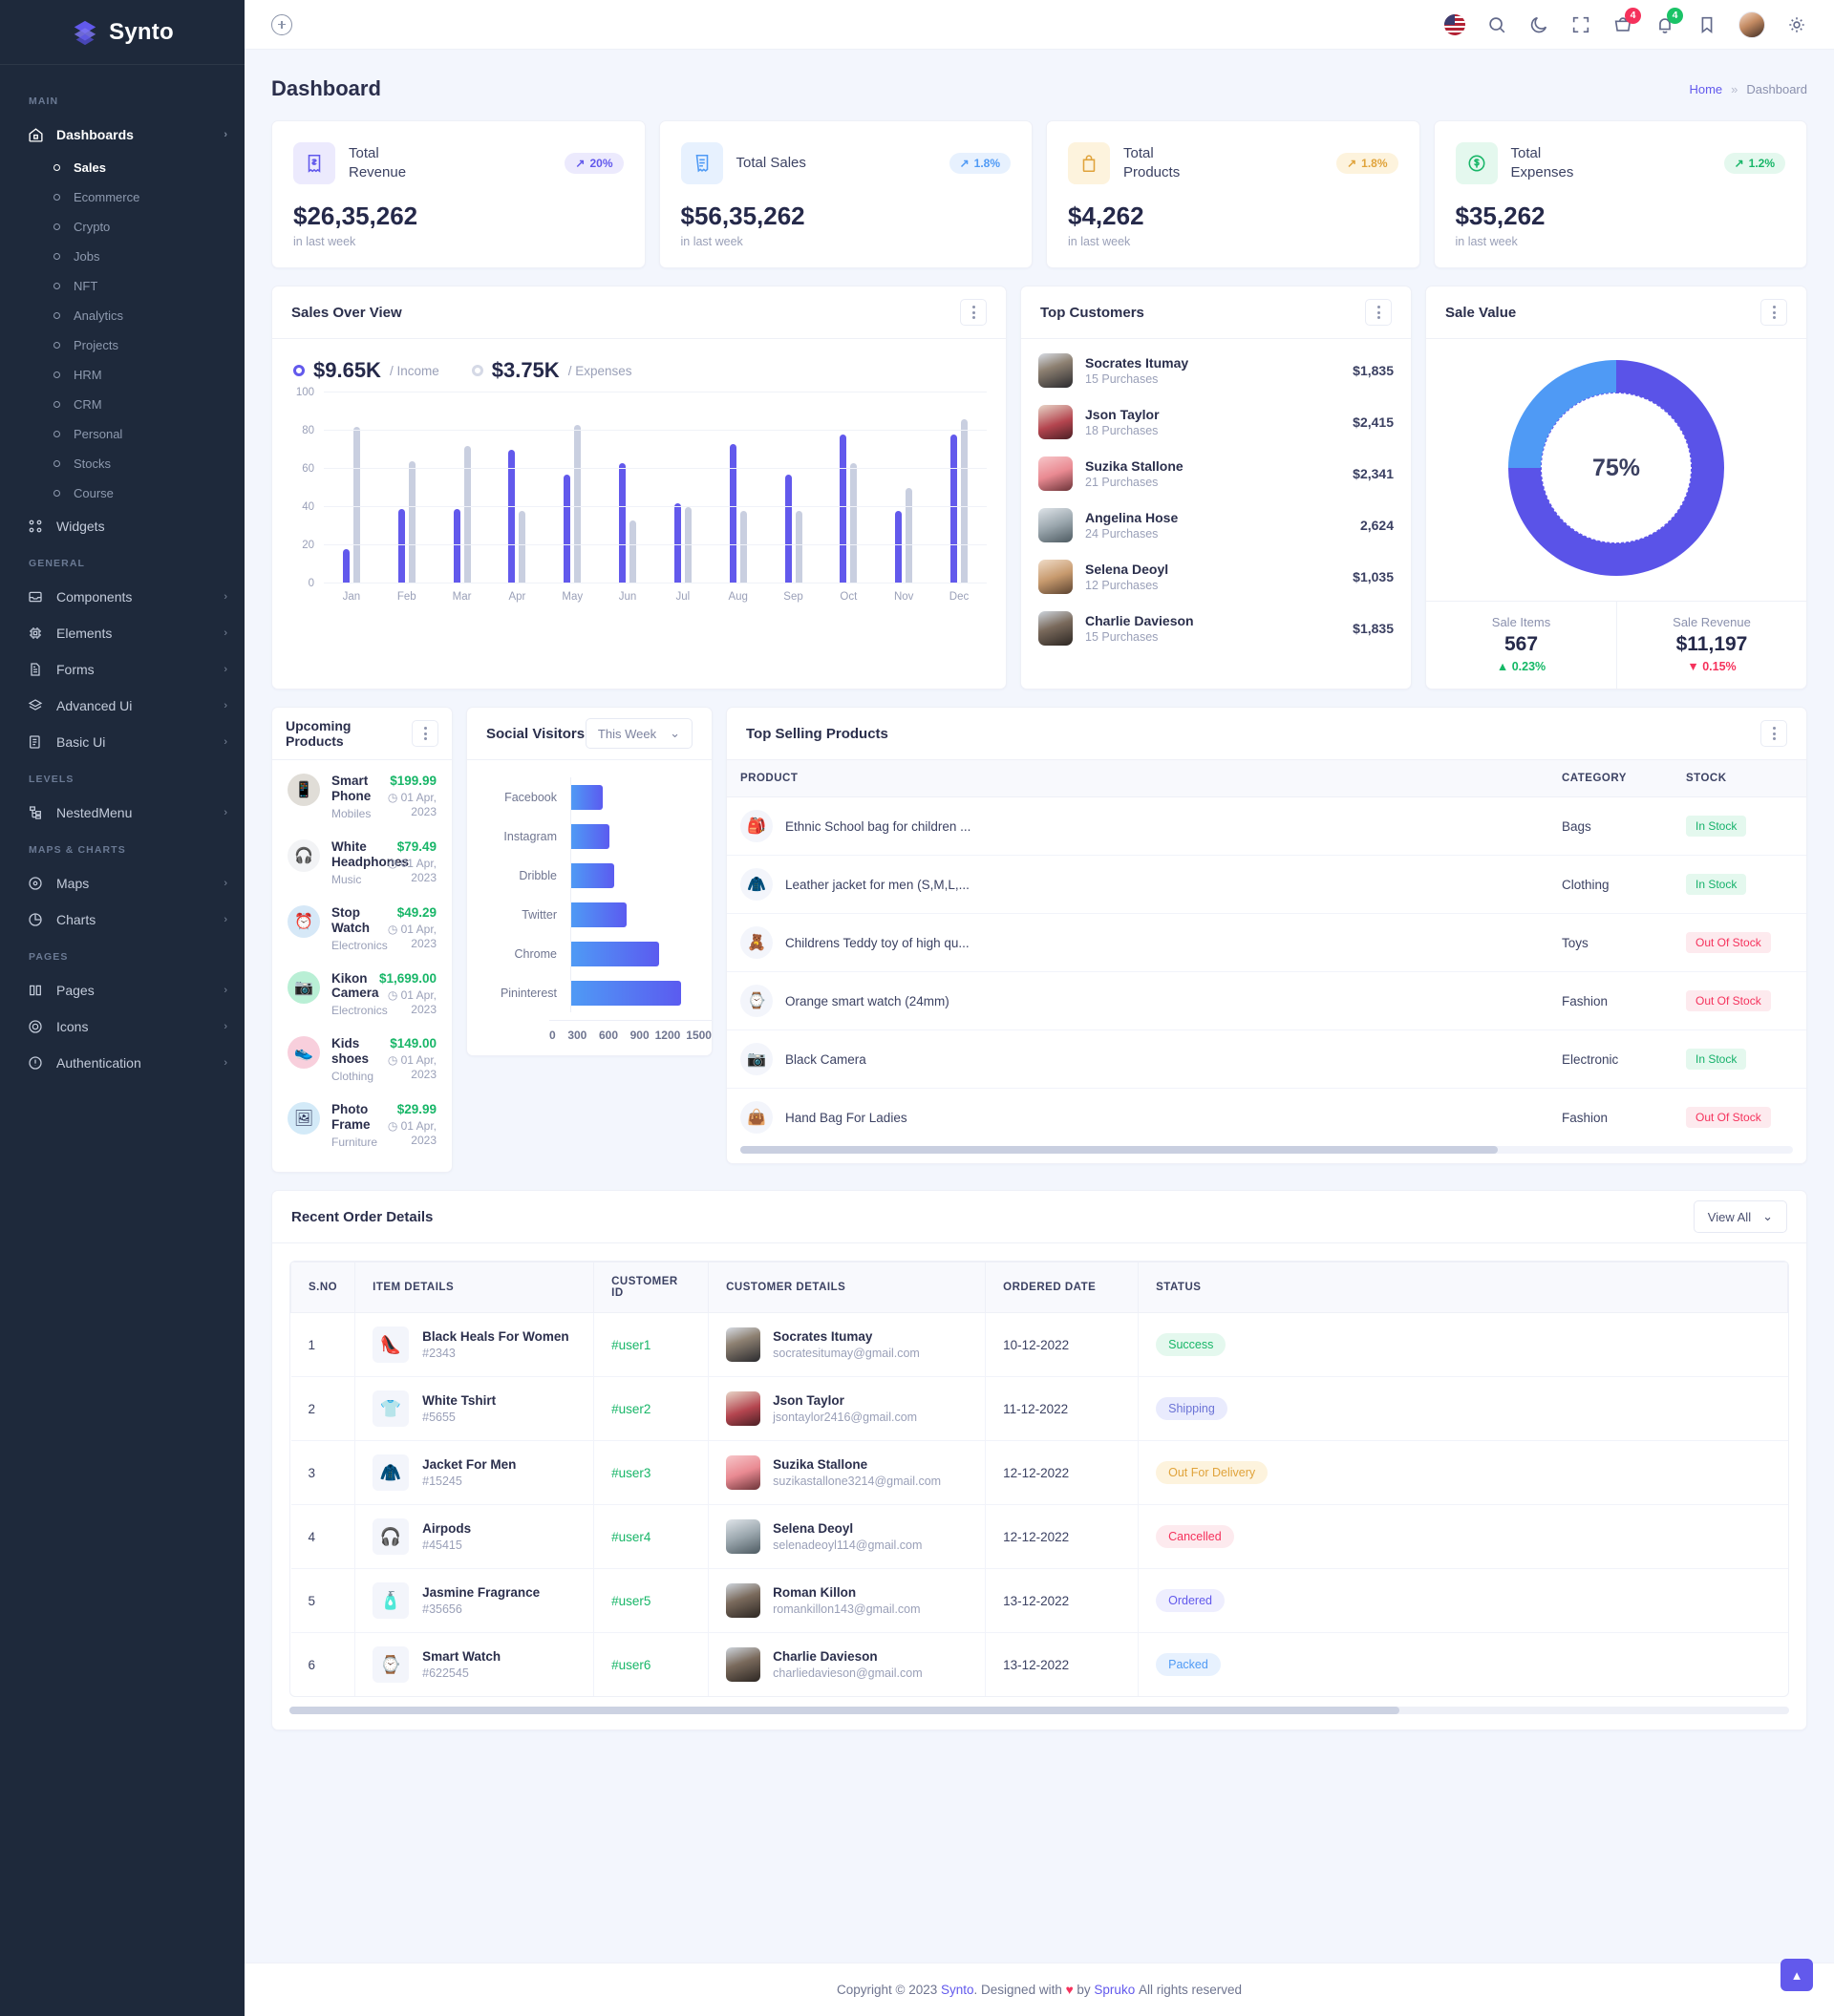 Image resolution: width=1834 pixels, height=2016 pixels. What do you see at coordinates (1115, 1990) in the screenshot?
I see `footer-author-link: Spruko` at bounding box center [1115, 1990].